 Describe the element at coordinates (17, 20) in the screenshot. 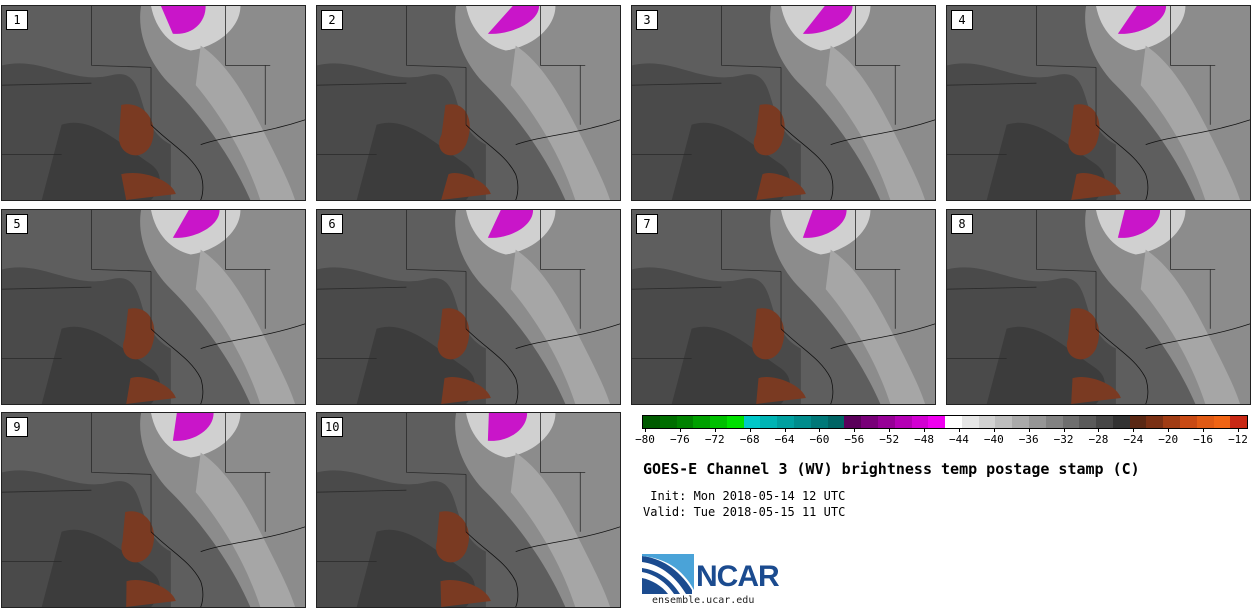

I see `member-number-label: 1` at that location.